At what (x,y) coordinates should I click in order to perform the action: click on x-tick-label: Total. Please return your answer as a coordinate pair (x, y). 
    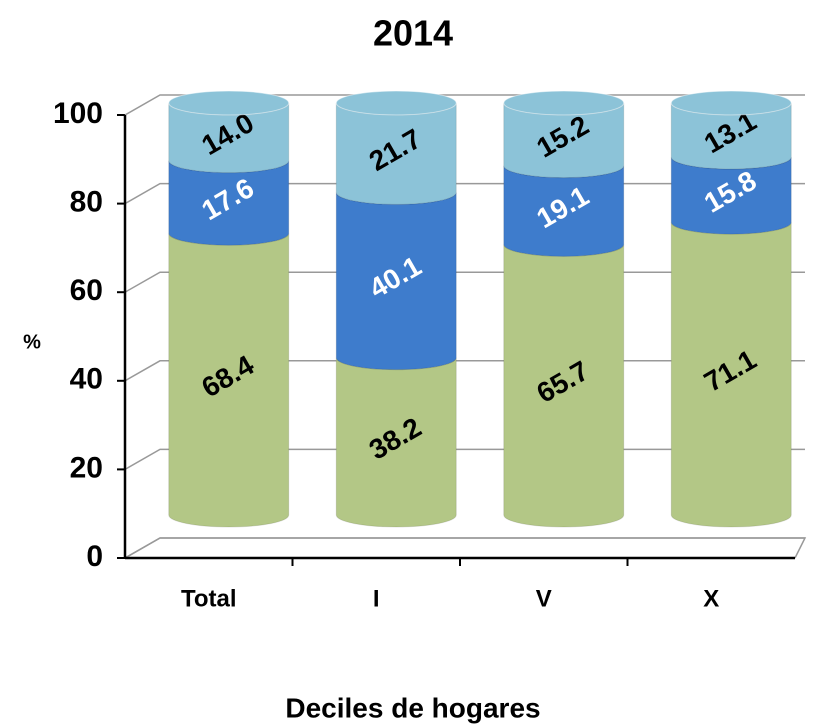
    Looking at the image, I should click on (209, 598).